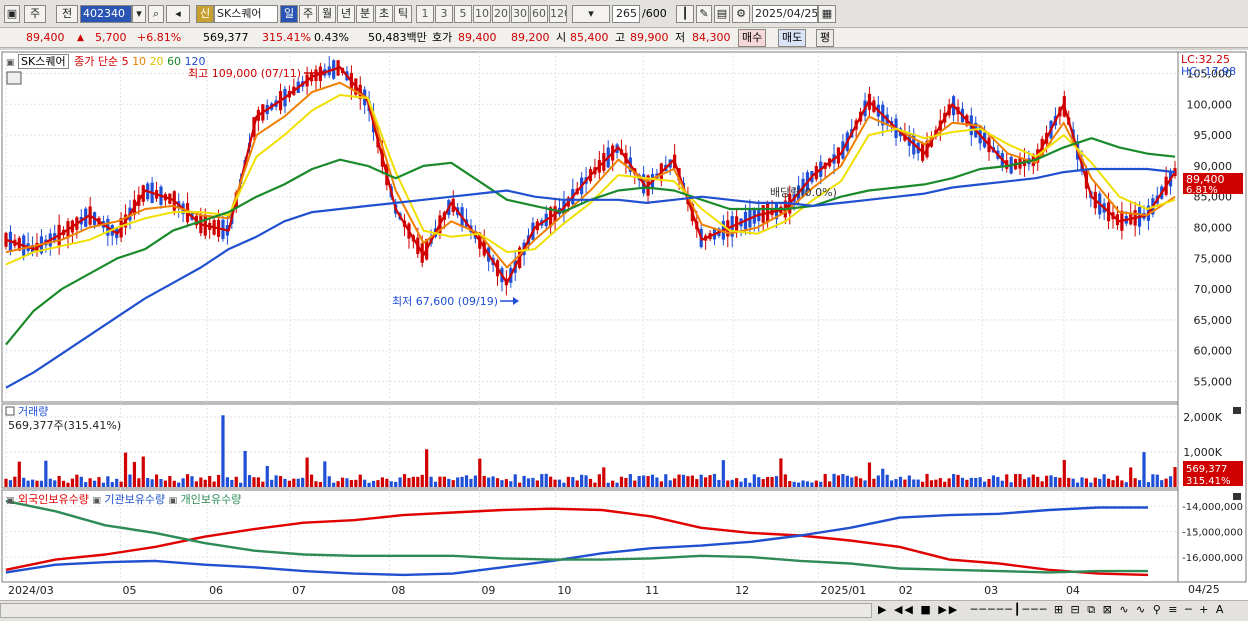 The height and width of the screenshot is (621, 1248). I want to click on period-tab-4: 분, so click(365, 14).